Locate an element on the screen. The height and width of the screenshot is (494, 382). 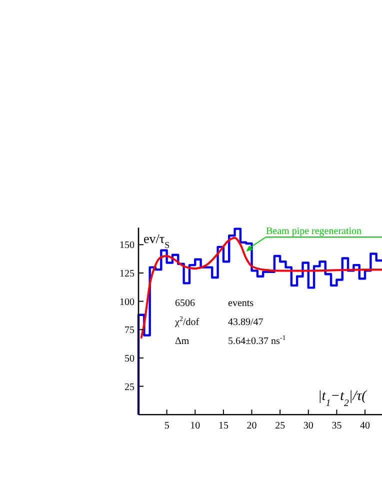
y-tick-label: 25 is located at coordinates (129, 387).